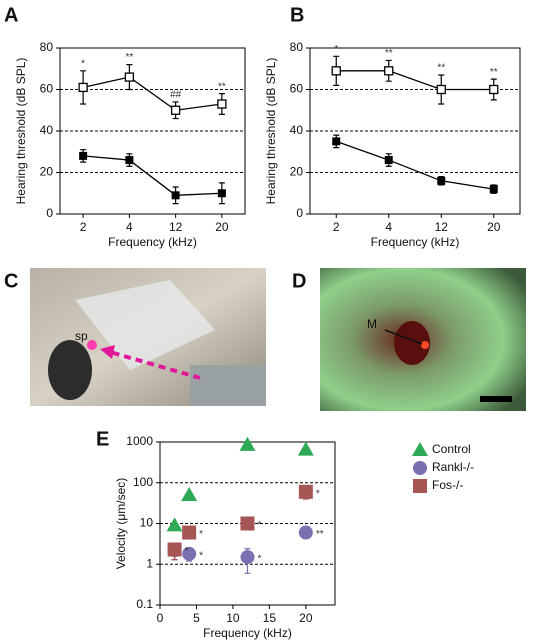 The image size is (538, 641). I want to click on photo-label: sp, so click(81, 336).